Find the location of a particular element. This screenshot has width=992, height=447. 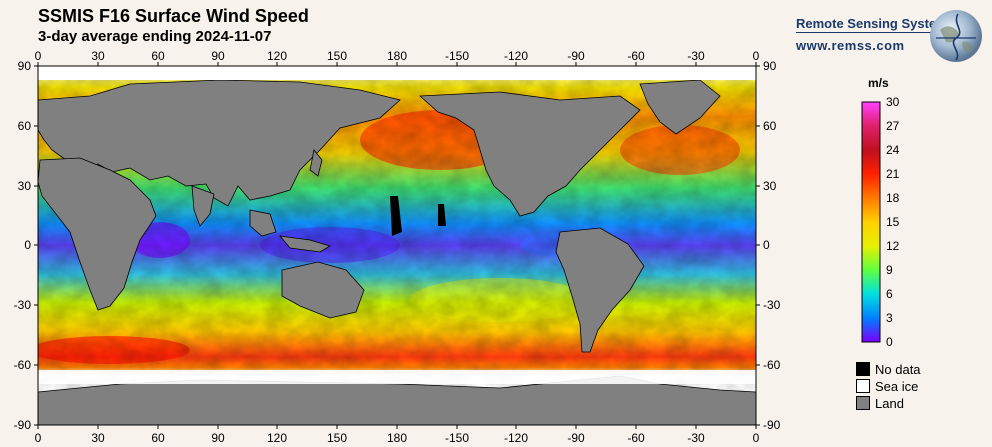

colorbar-tick: 0 is located at coordinates (889, 342).